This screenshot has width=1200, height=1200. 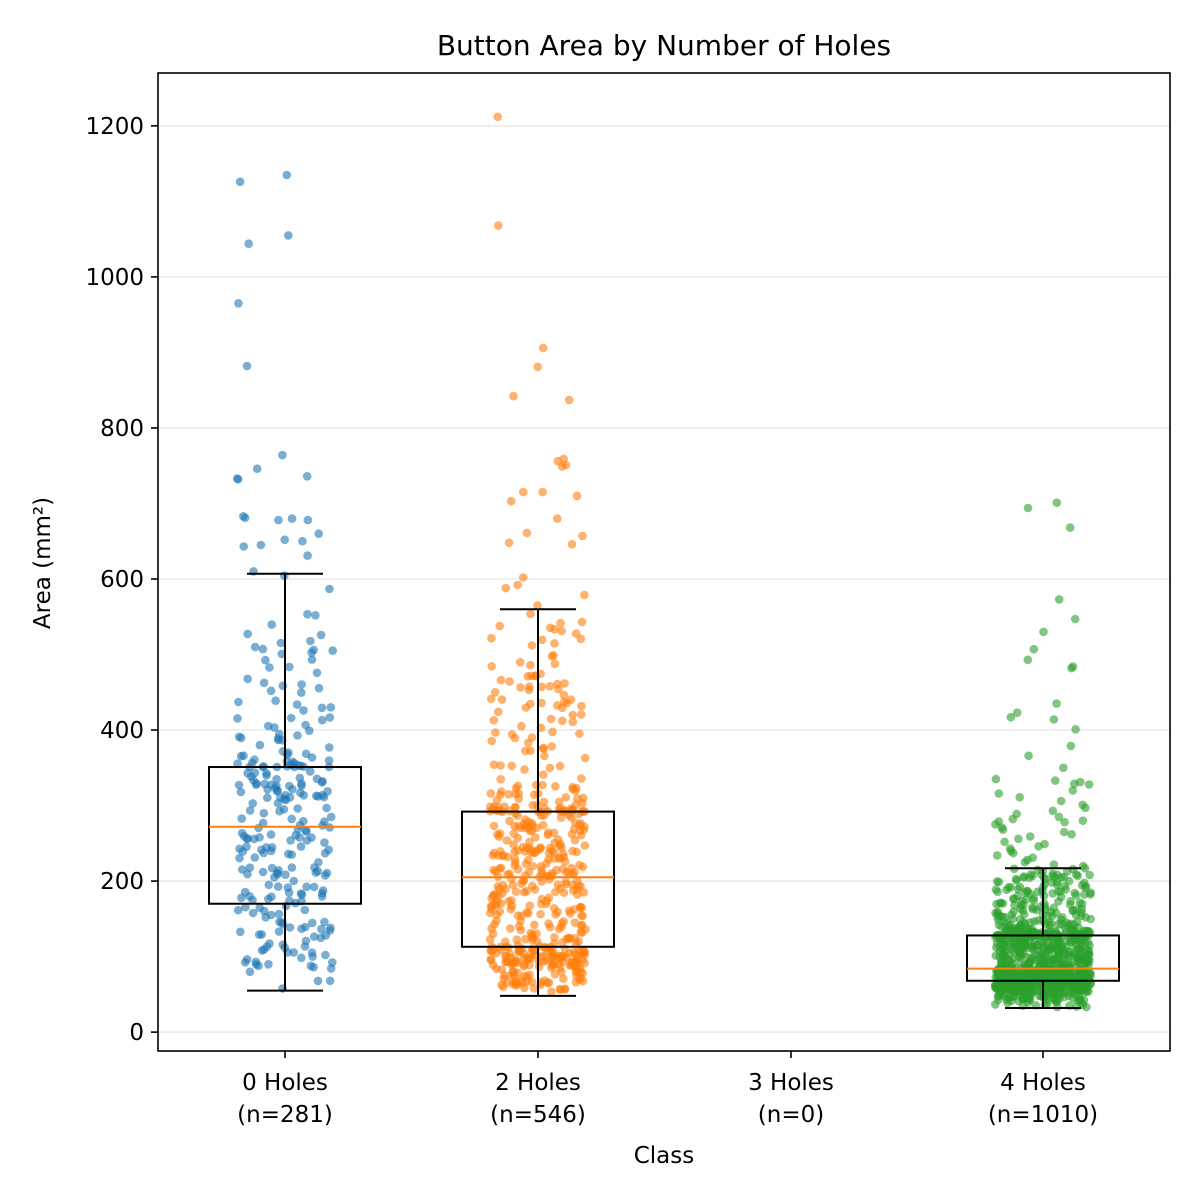 What do you see at coordinates (664, 1156) in the screenshot?
I see `x-axis-title: Class` at bounding box center [664, 1156].